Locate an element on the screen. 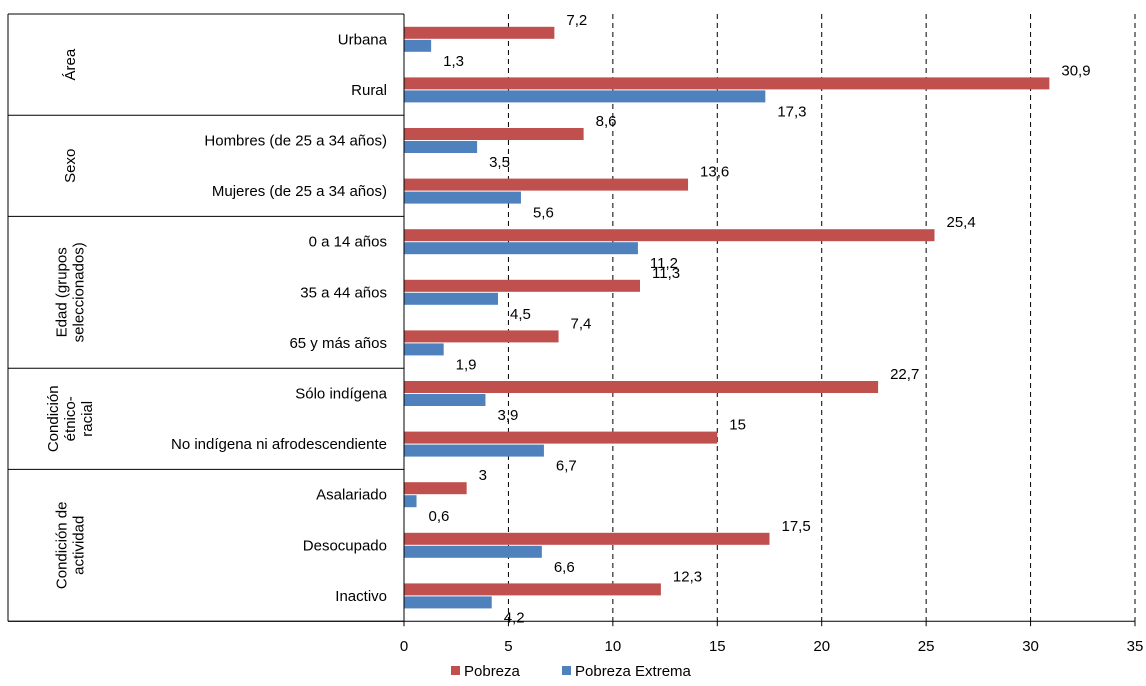  group-label: Condición deactividad is located at coordinates (71, 546).